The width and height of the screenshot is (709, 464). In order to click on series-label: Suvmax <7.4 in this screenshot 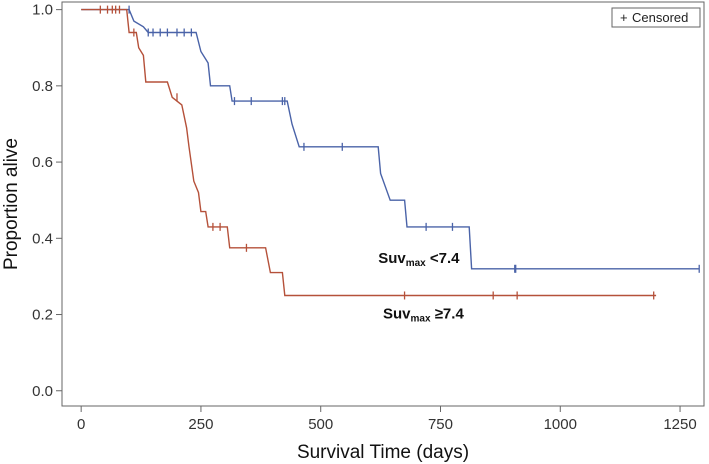, I will do `click(419, 259)`.